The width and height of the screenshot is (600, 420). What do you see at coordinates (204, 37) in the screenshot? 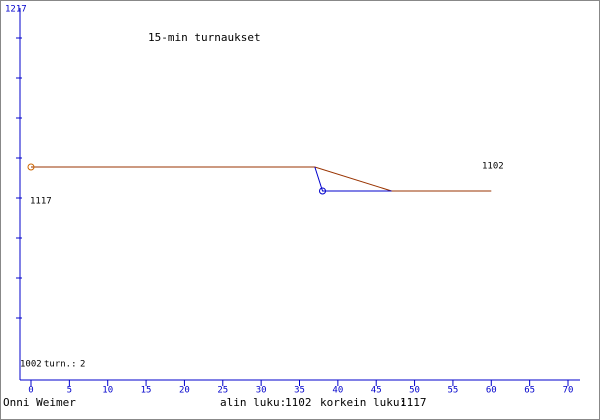
I see `chart-title: 15-min turnaukset` at bounding box center [204, 37].